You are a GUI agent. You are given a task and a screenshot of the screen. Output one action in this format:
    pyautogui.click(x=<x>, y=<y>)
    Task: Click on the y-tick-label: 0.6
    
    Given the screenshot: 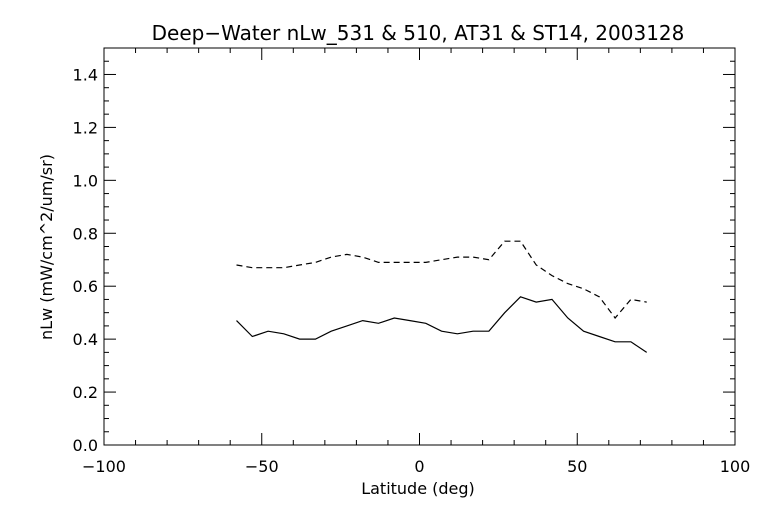 What is the action you would take?
    pyautogui.click(x=85, y=286)
    